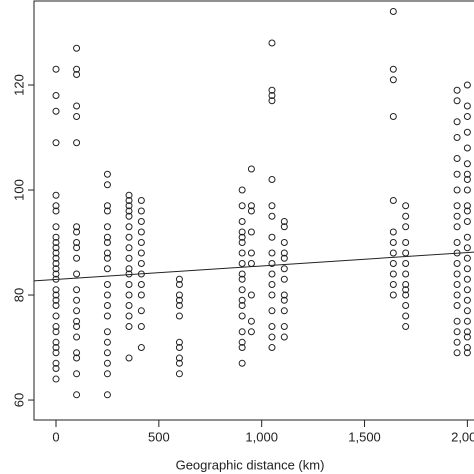 Image resolution: width=474 pixels, height=474 pixels. I want to click on x-tick-label: 1,000, so click(261, 436).